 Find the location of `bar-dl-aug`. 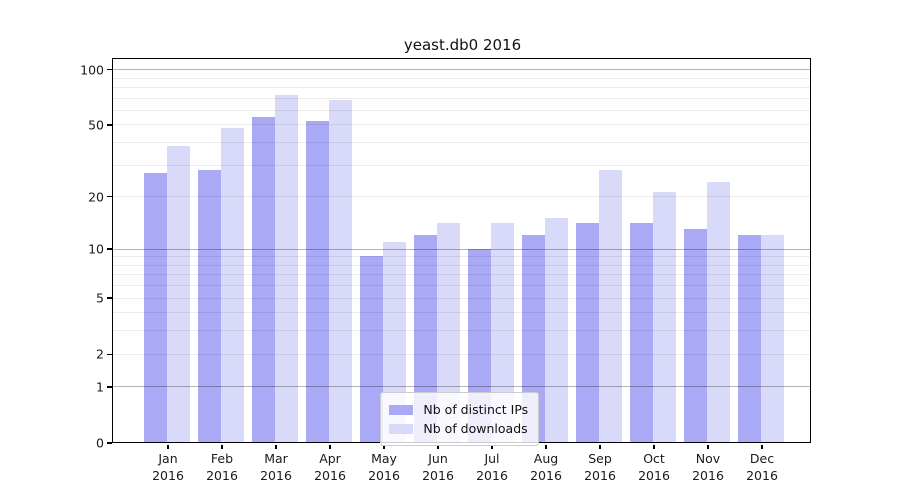

bar-dl-aug is located at coordinates (557, 330).